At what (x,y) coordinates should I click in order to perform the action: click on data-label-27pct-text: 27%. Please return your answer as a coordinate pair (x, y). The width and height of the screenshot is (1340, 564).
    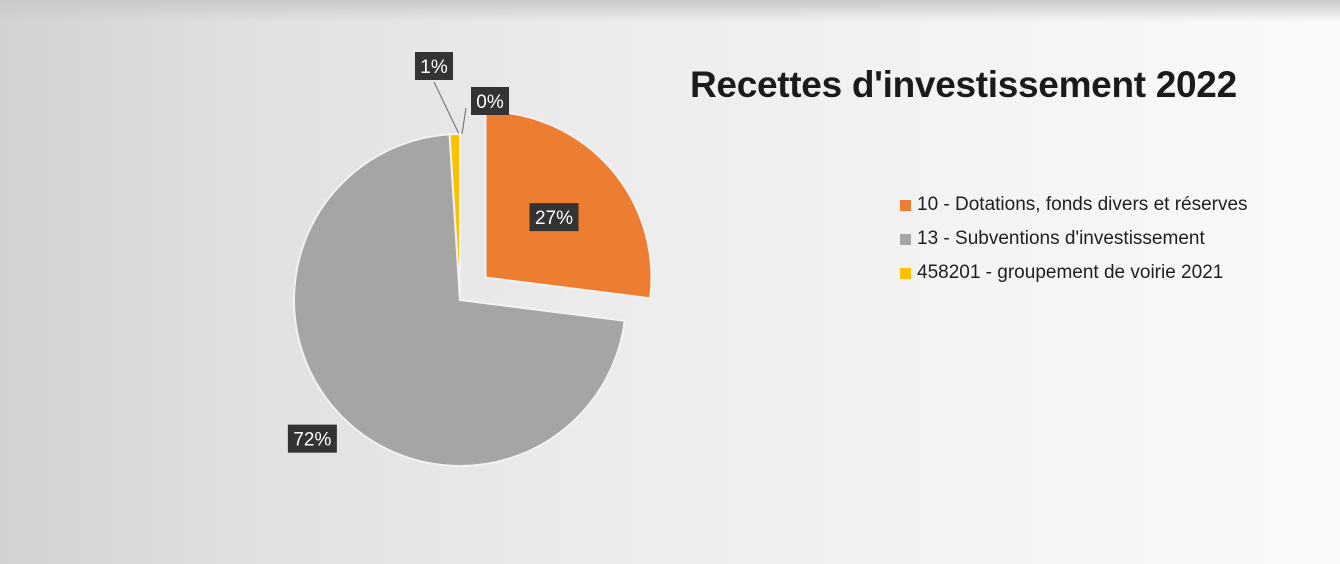
    Looking at the image, I should click on (554, 218).